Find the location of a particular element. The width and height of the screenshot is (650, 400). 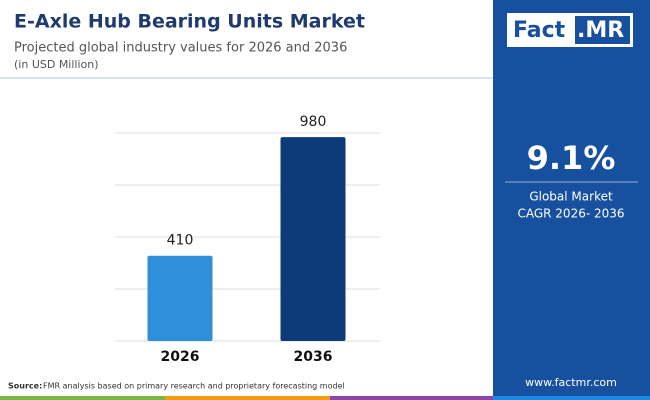

data-label: 980 is located at coordinates (313, 122).